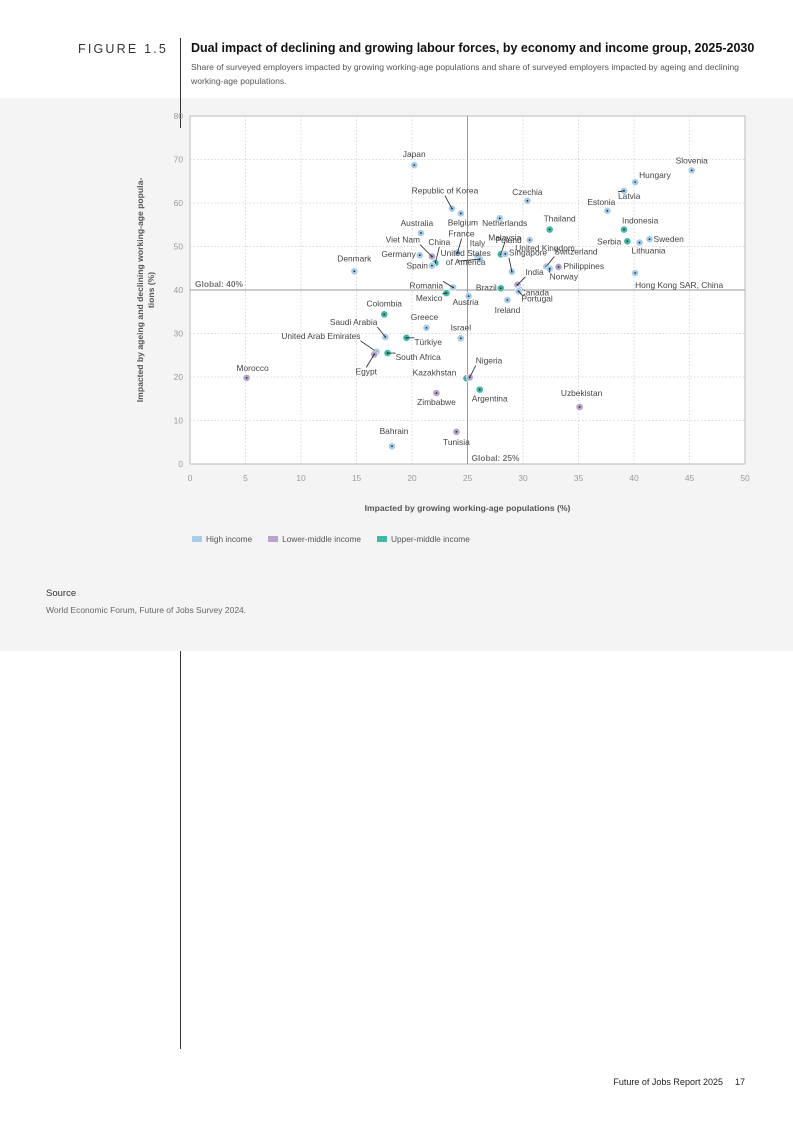 Image resolution: width=793 pixels, height=1121 pixels. I want to click on figure-divider-panel, so click(180, 113).